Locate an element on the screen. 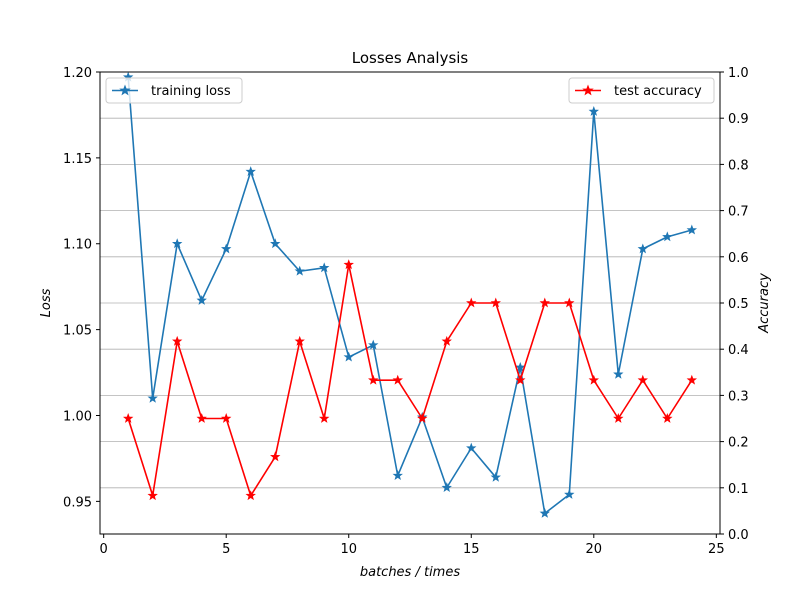  legend-training-loss-label: training loss is located at coordinates (191, 91).